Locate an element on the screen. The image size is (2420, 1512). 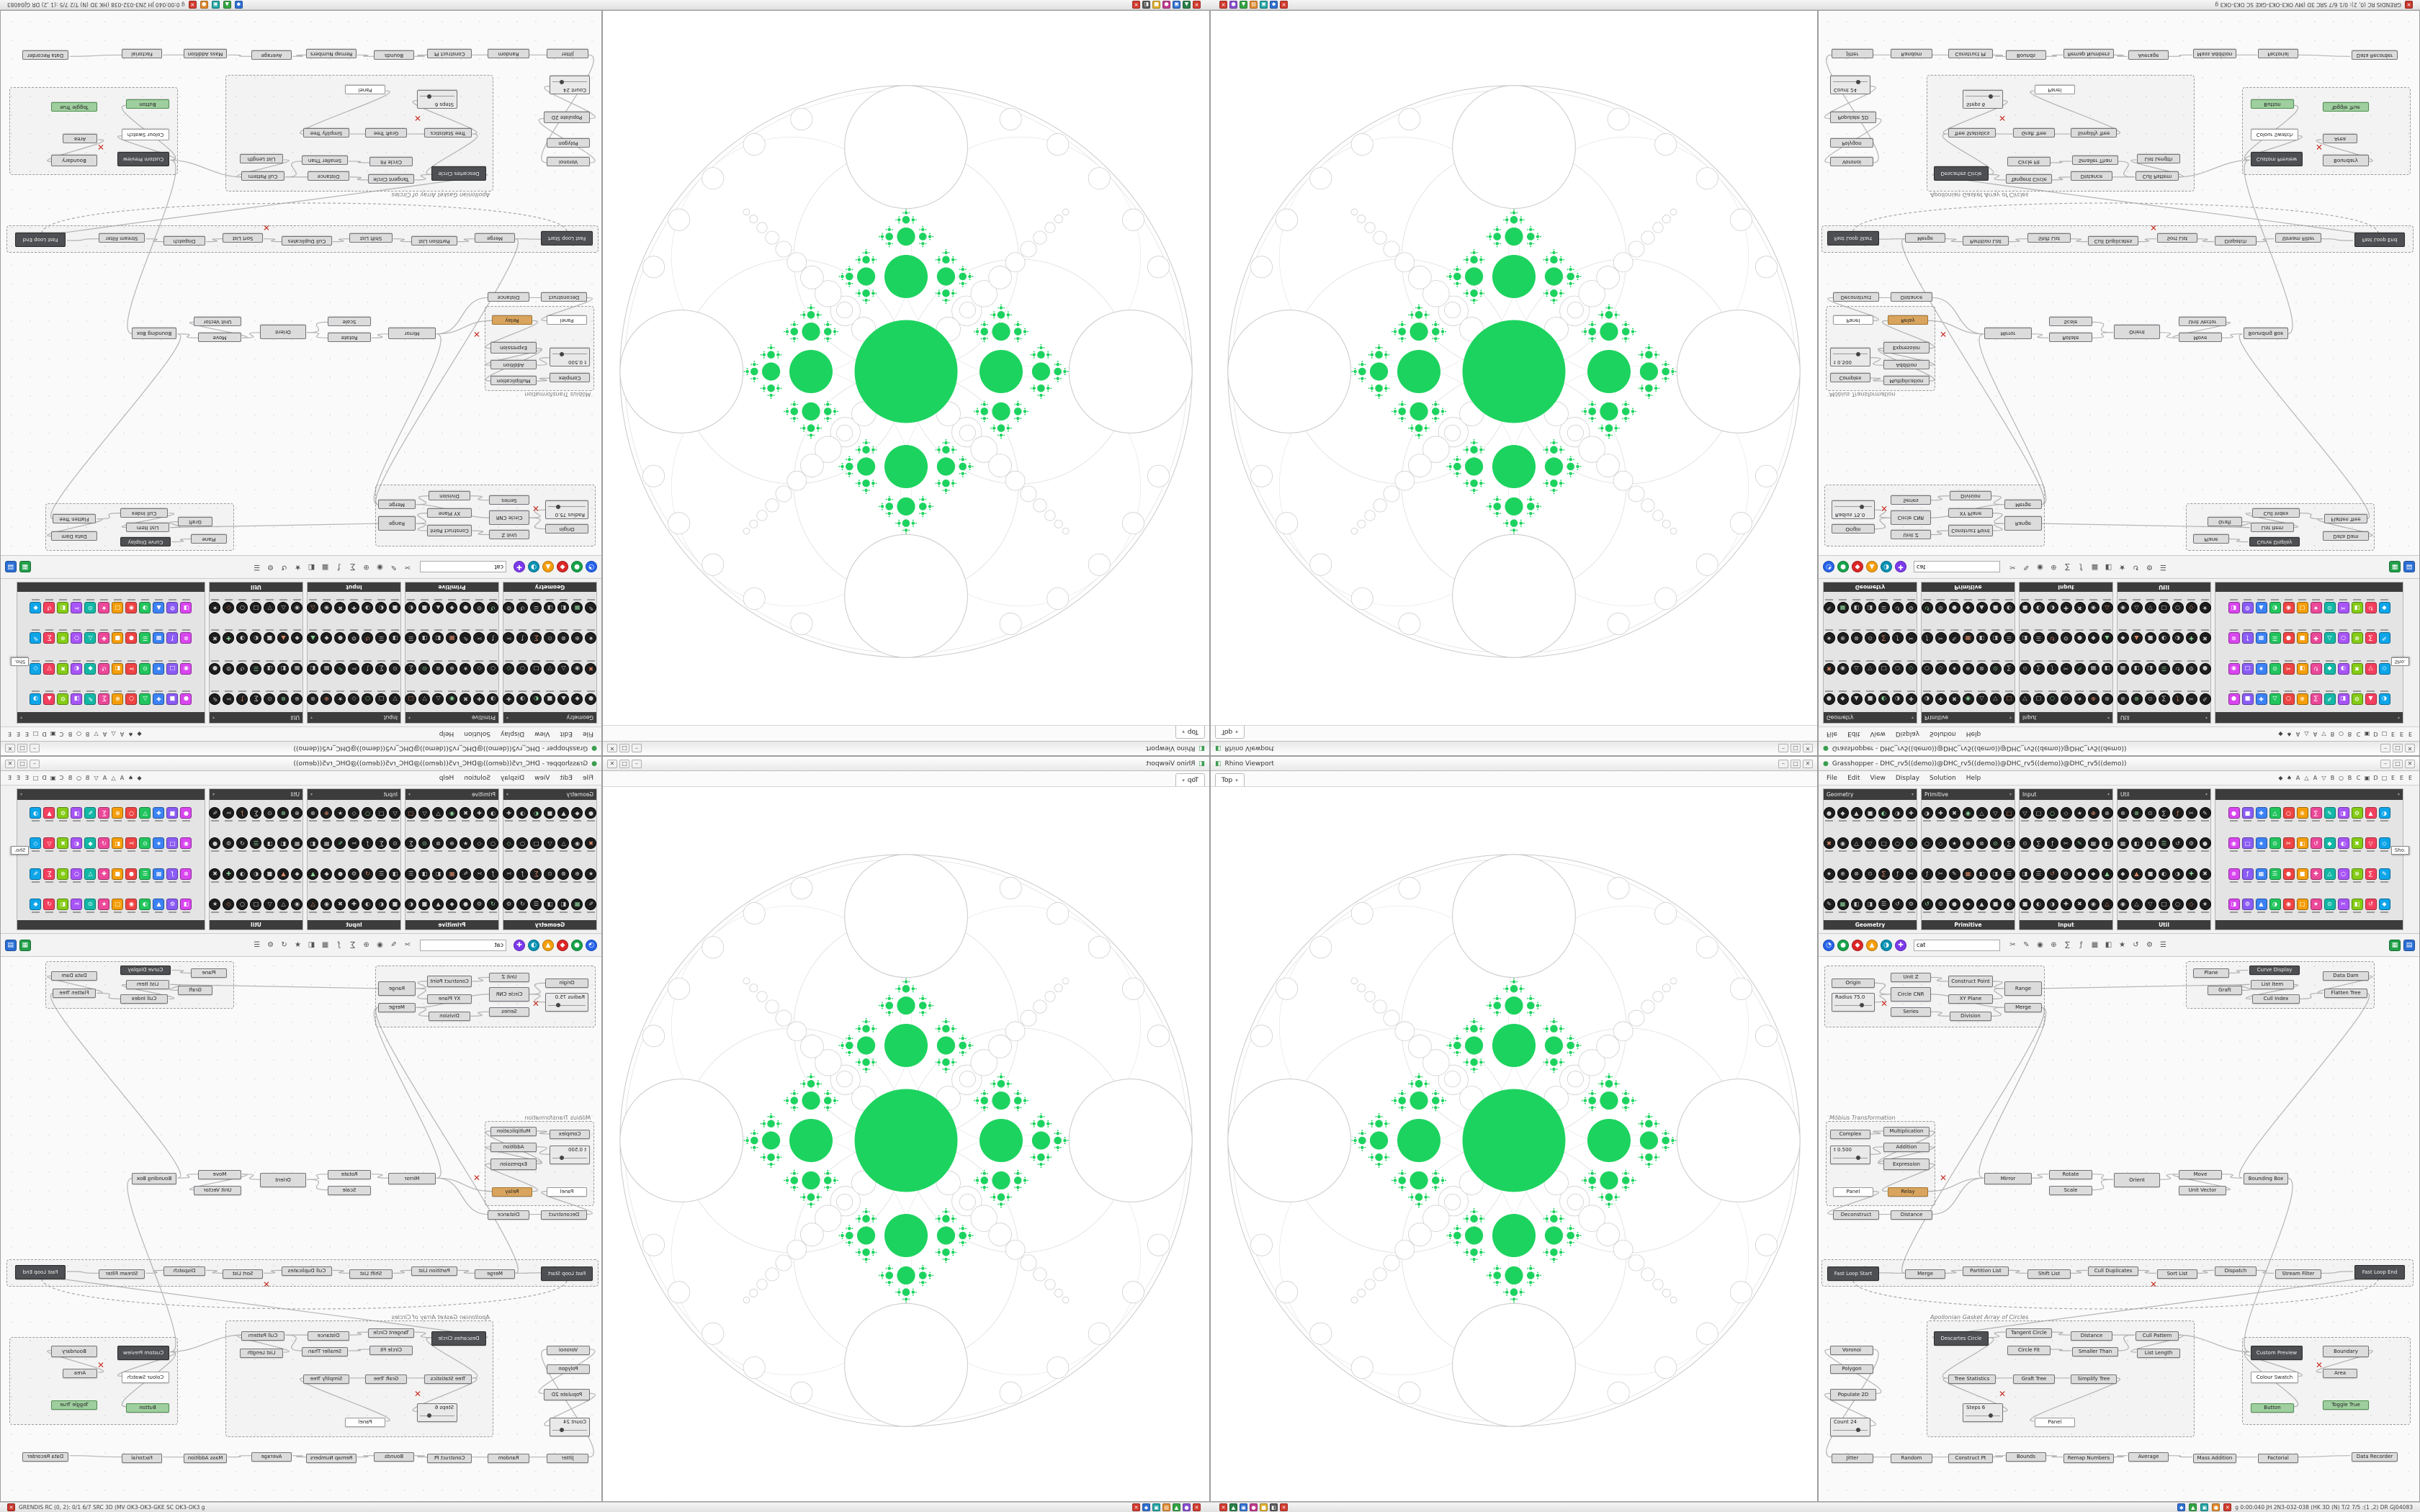
gh-node-colour-swatch: Colour Swatch is located at coordinates (2274, 1377).